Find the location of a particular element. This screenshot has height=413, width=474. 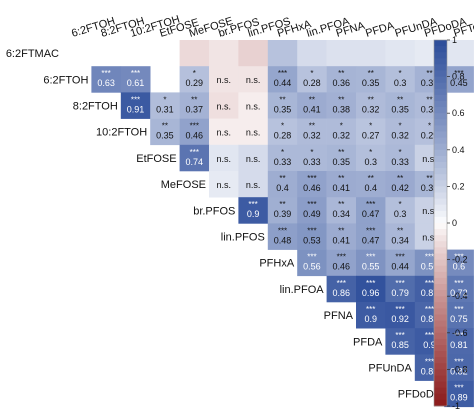

row-label: PFDoDA is located at coordinates (420, 395).